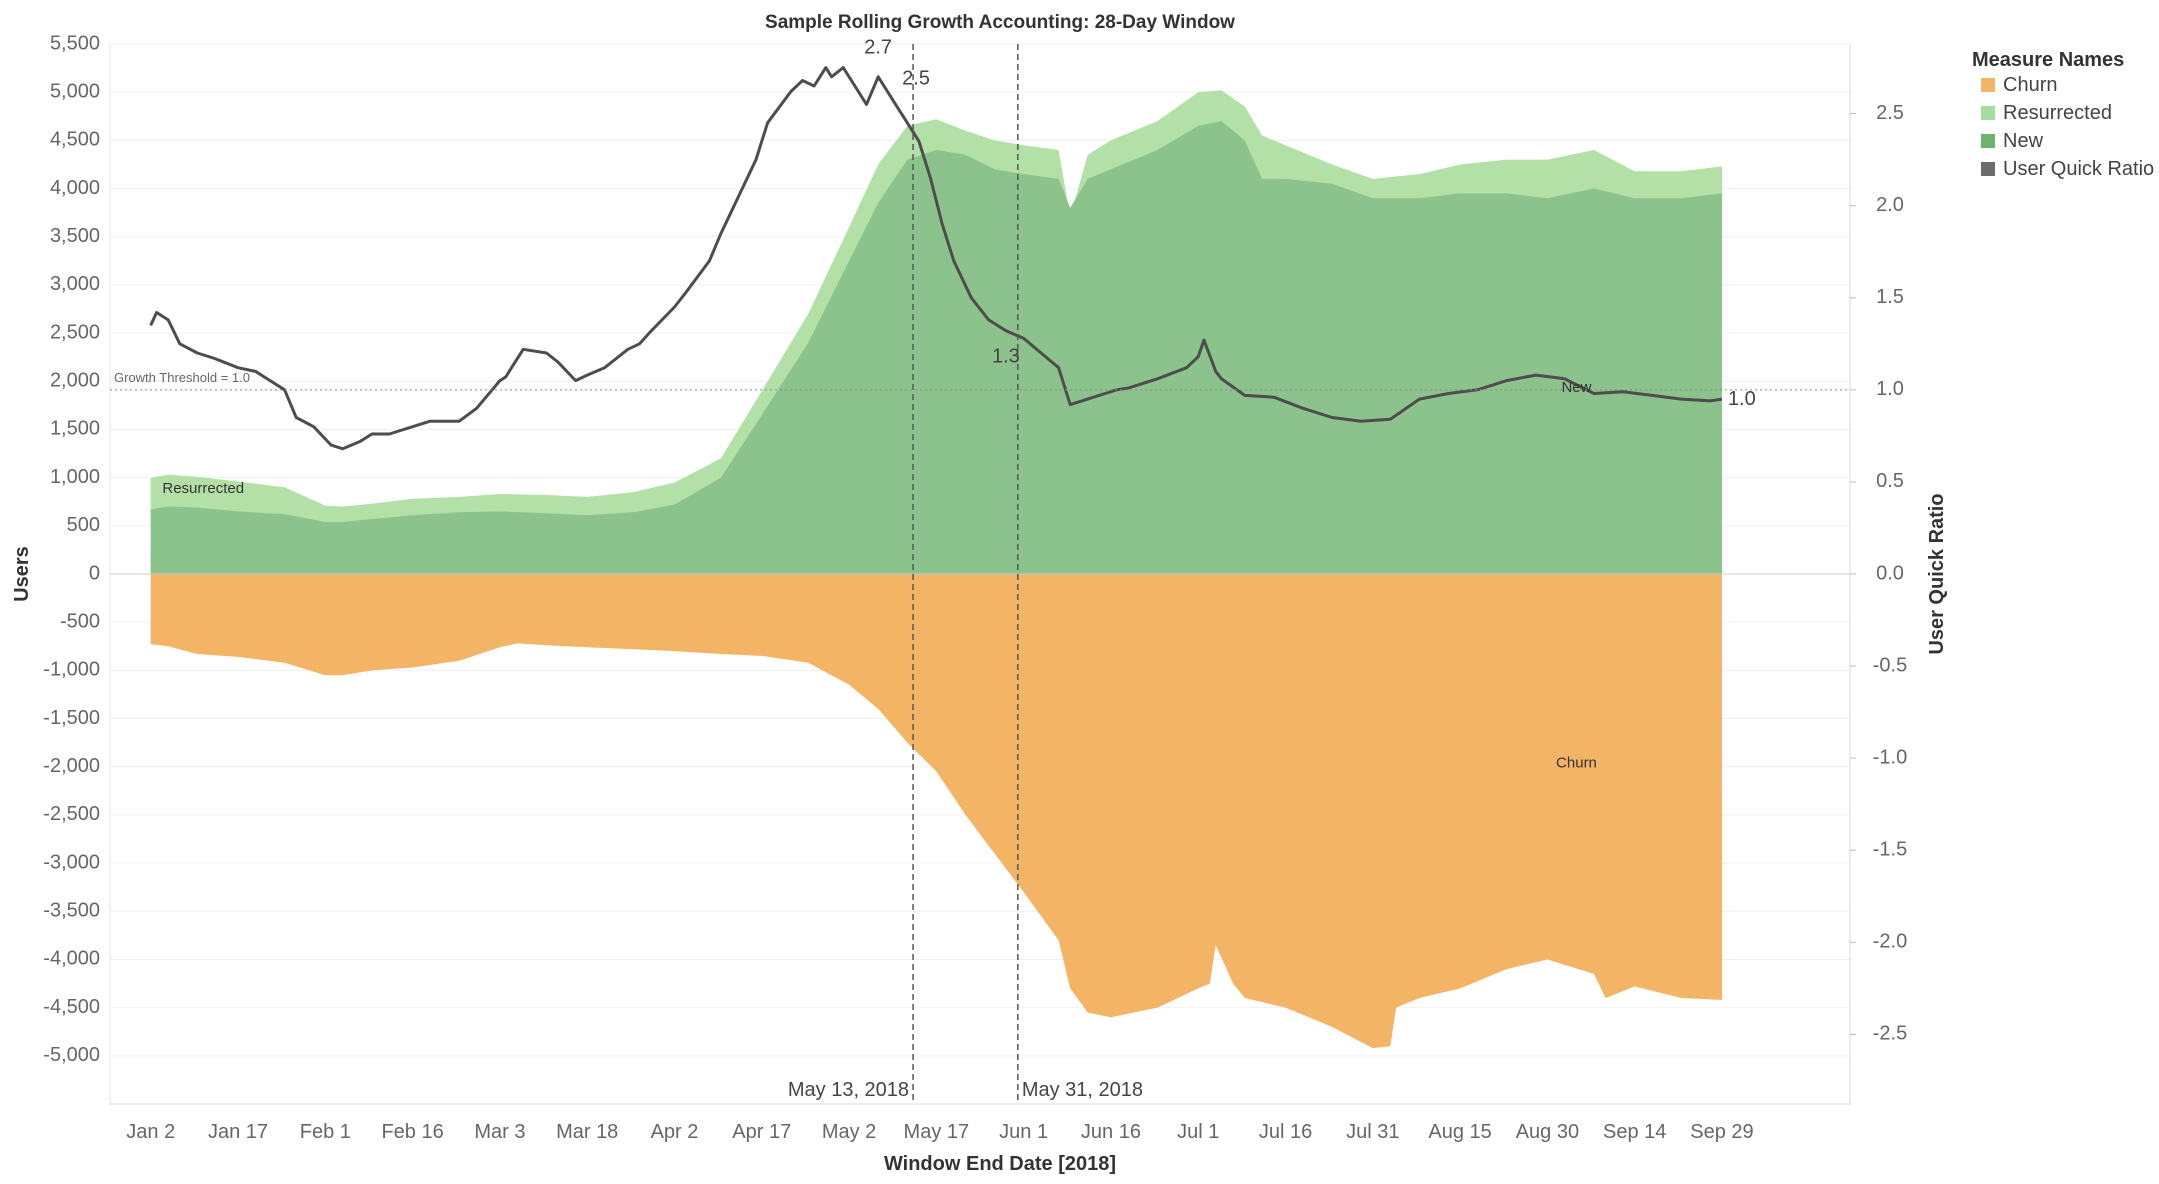 The image size is (2159, 1184). What do you see at coordinates (1890, 481) in the screenshot?
I see `y2-tick-label: 0.5` at bounding box center [1890, 481].